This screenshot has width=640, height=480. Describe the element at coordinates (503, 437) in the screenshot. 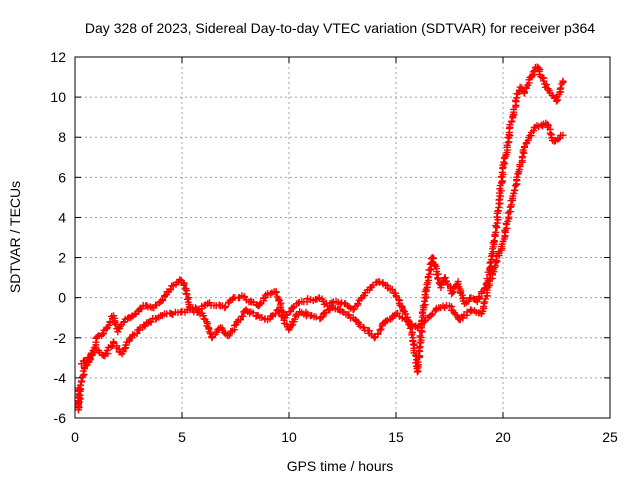

I see `x-tick-label: 20` at that location.